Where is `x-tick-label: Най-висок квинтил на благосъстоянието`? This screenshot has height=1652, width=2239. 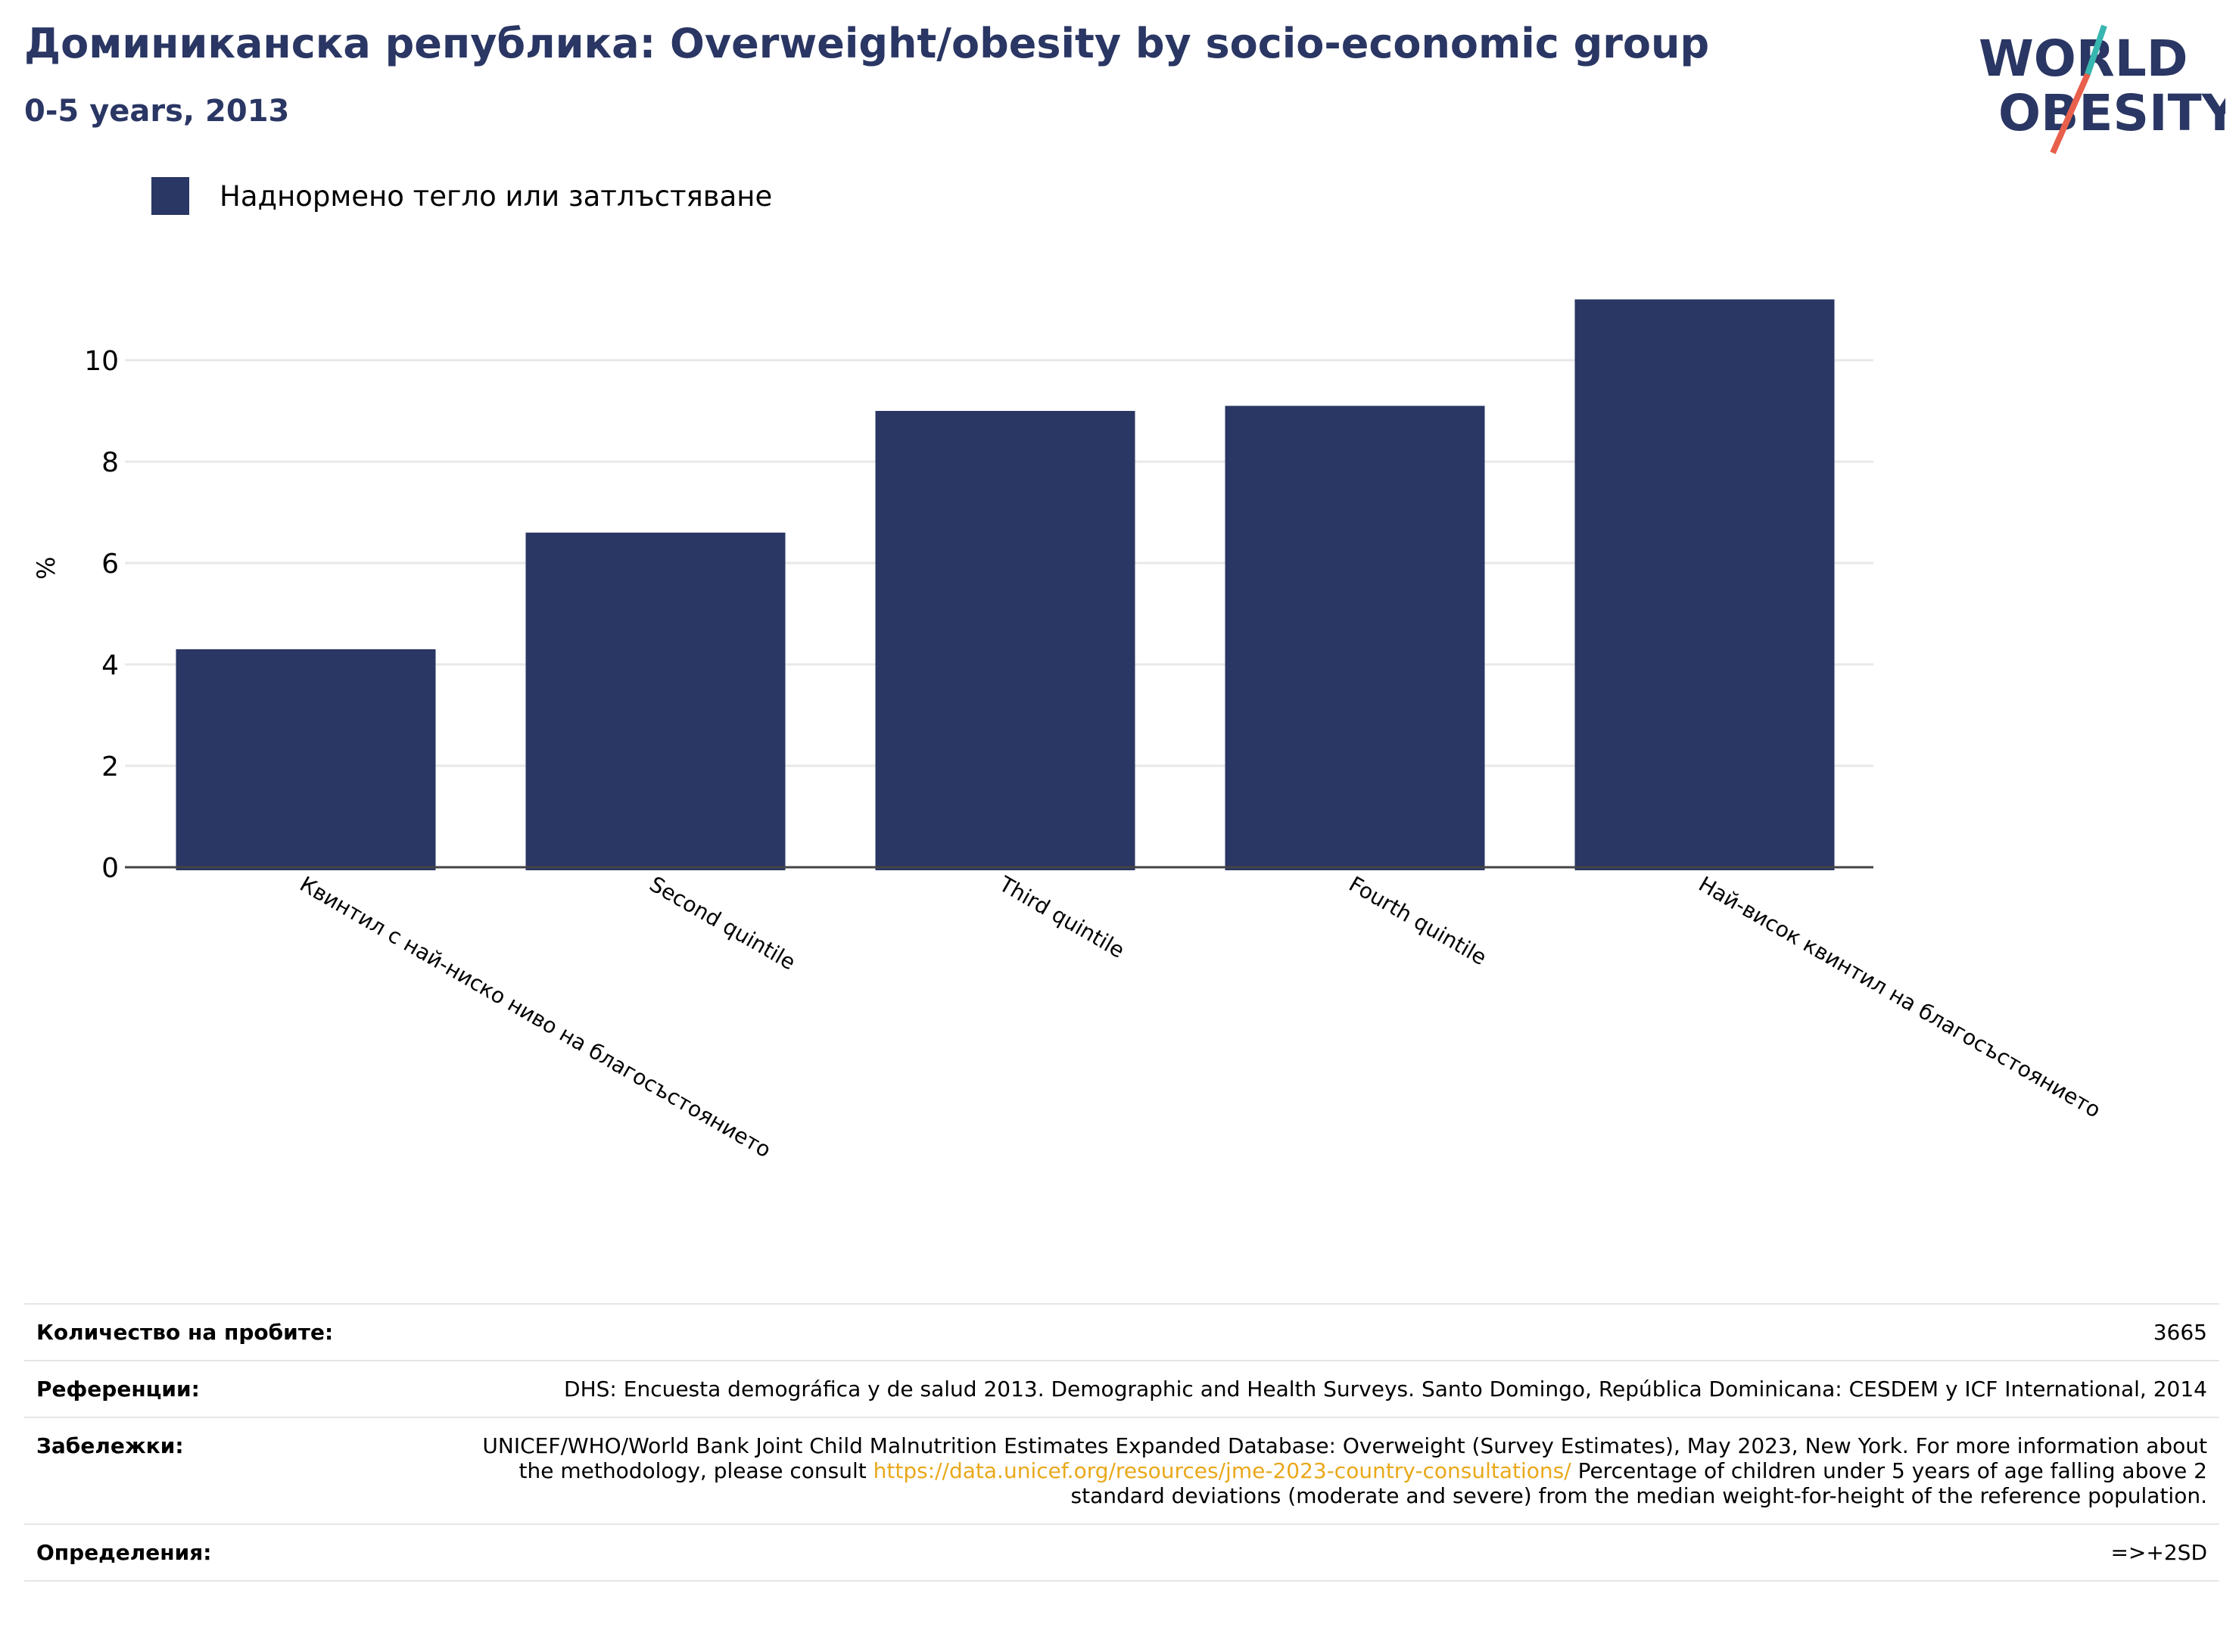
x-tick-label: Най-висок квинтил на благосъстоянието is located at coordinates (1900, 996).